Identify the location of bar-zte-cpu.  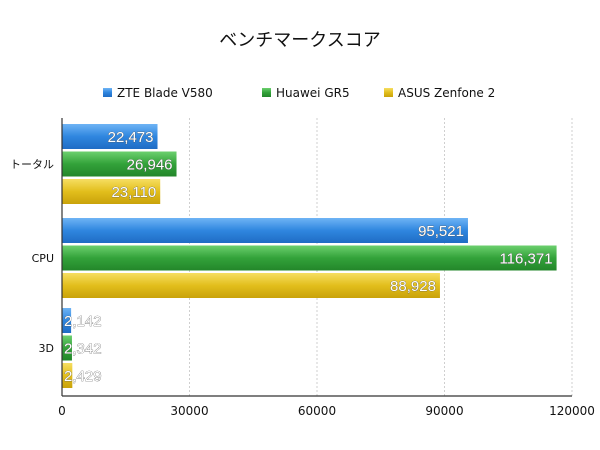
(265, 230).